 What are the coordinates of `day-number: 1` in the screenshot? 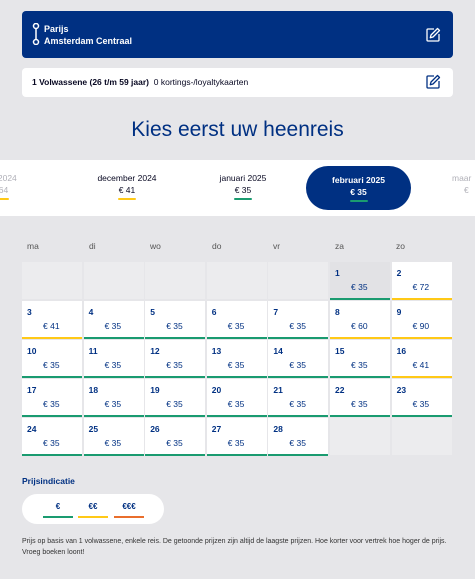 It's located at (337, 273).